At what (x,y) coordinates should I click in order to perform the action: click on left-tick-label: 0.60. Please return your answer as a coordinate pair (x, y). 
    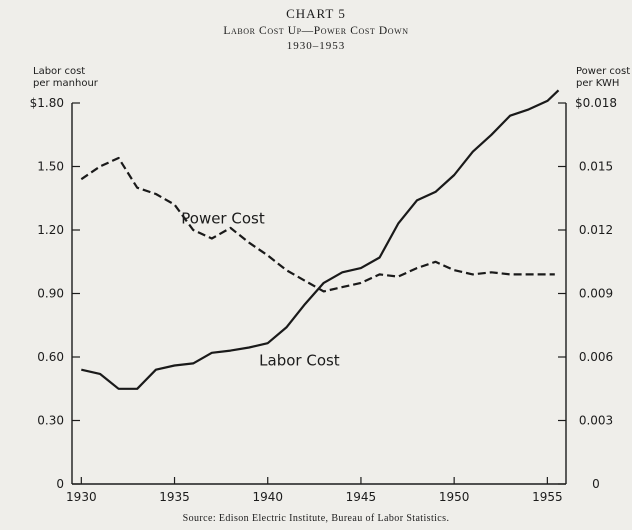
    Looking at the image, I should click on (50, 357).